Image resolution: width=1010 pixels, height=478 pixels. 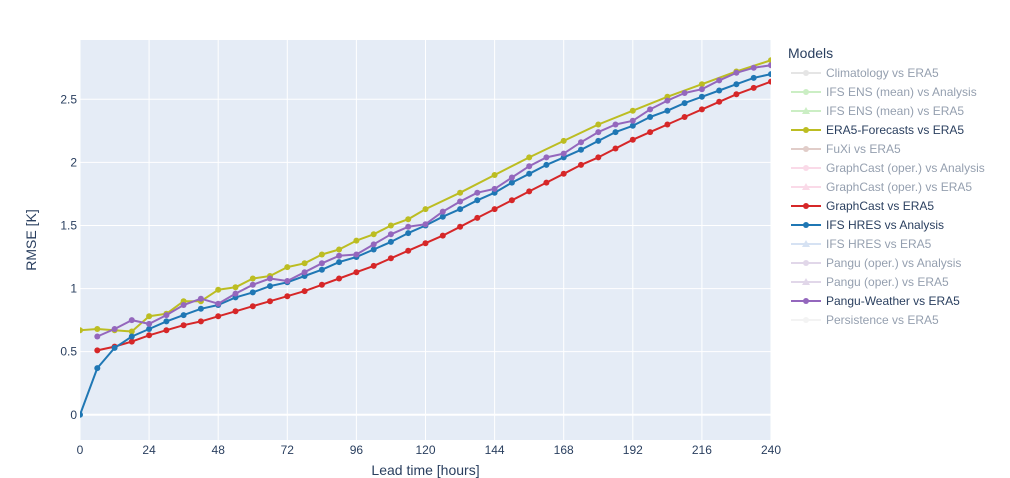 I want to click on legend-item-era5-forecasts-vs-era5: ERA5-Forecasts vs ERA5, so click(x=877, y=130).